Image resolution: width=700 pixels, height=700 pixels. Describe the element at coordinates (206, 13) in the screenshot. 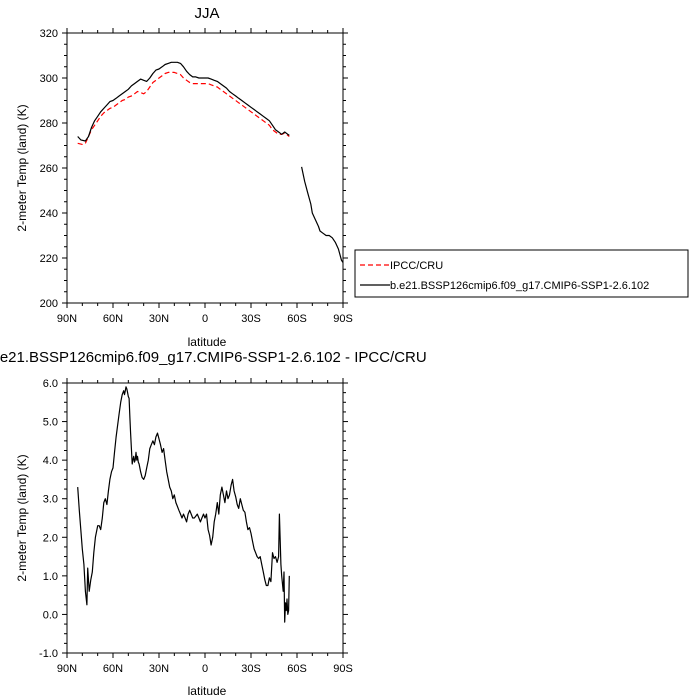

I see `chart-top-title: JJA` at that location.